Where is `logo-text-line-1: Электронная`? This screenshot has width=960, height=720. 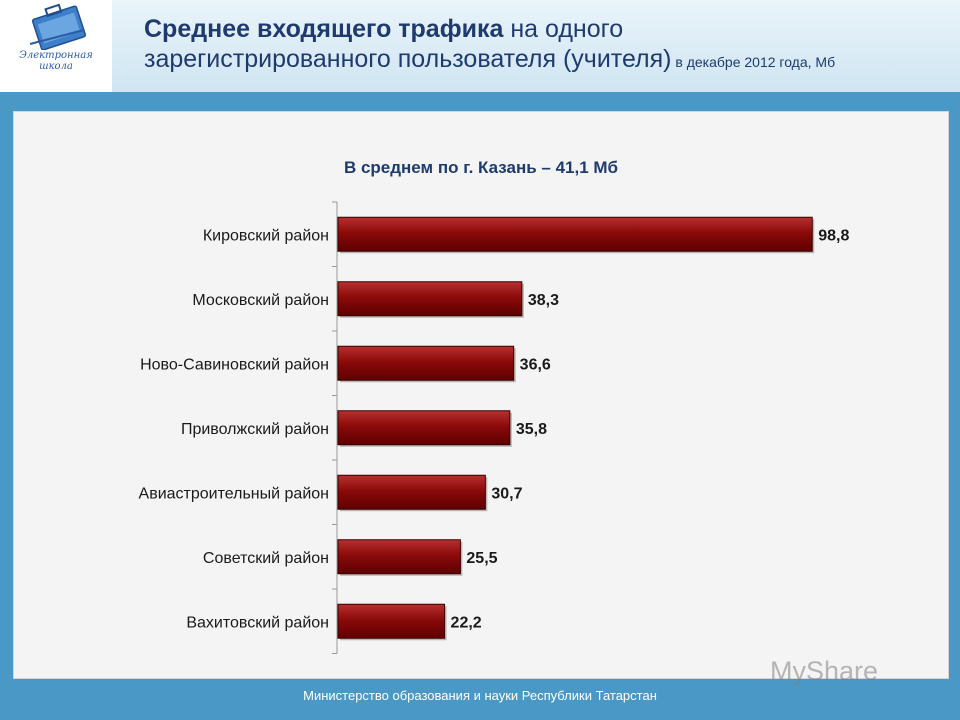 logo-text-line-1: Электронная is located at coordinates (56, 55).